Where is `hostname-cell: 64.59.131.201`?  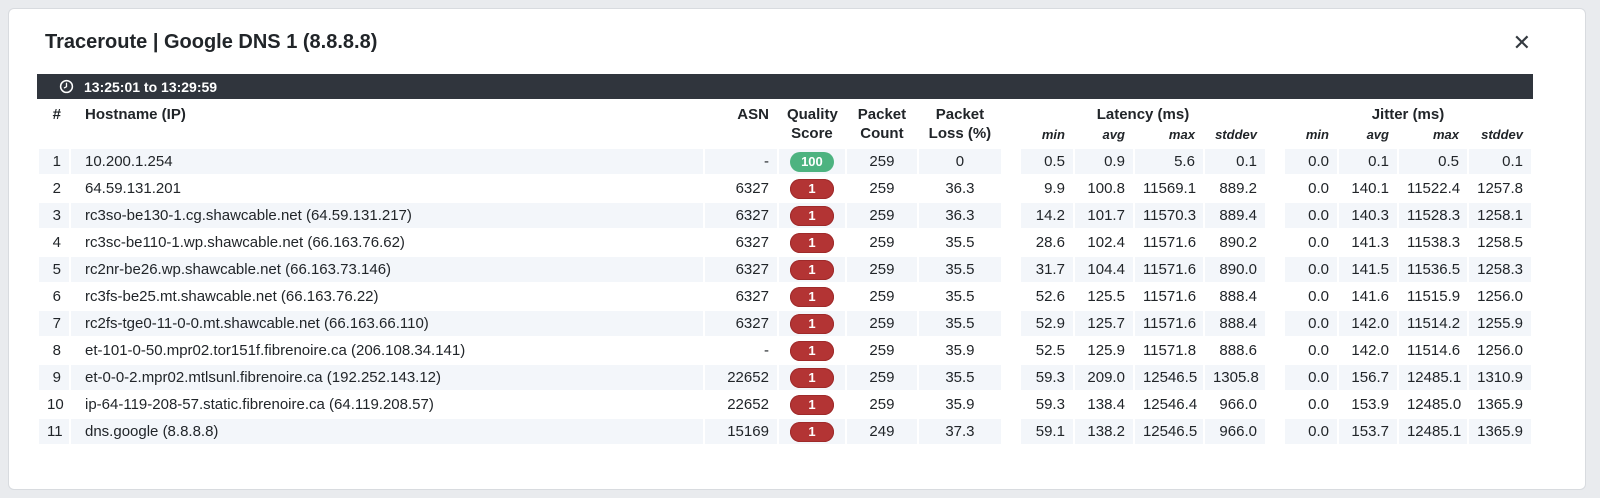 hostname-cell: 64.59.131.201 is located at coordinates (133, 188).